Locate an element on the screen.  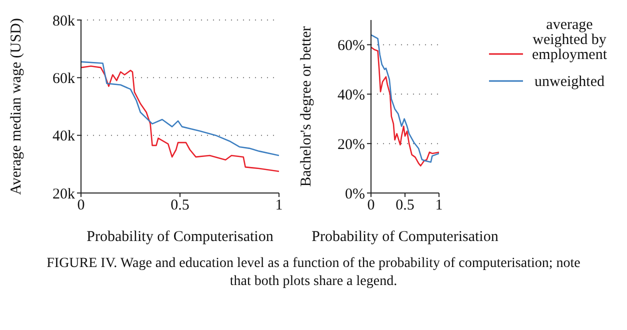
y-tick-label: 40k is located at coordinates (63, 136).